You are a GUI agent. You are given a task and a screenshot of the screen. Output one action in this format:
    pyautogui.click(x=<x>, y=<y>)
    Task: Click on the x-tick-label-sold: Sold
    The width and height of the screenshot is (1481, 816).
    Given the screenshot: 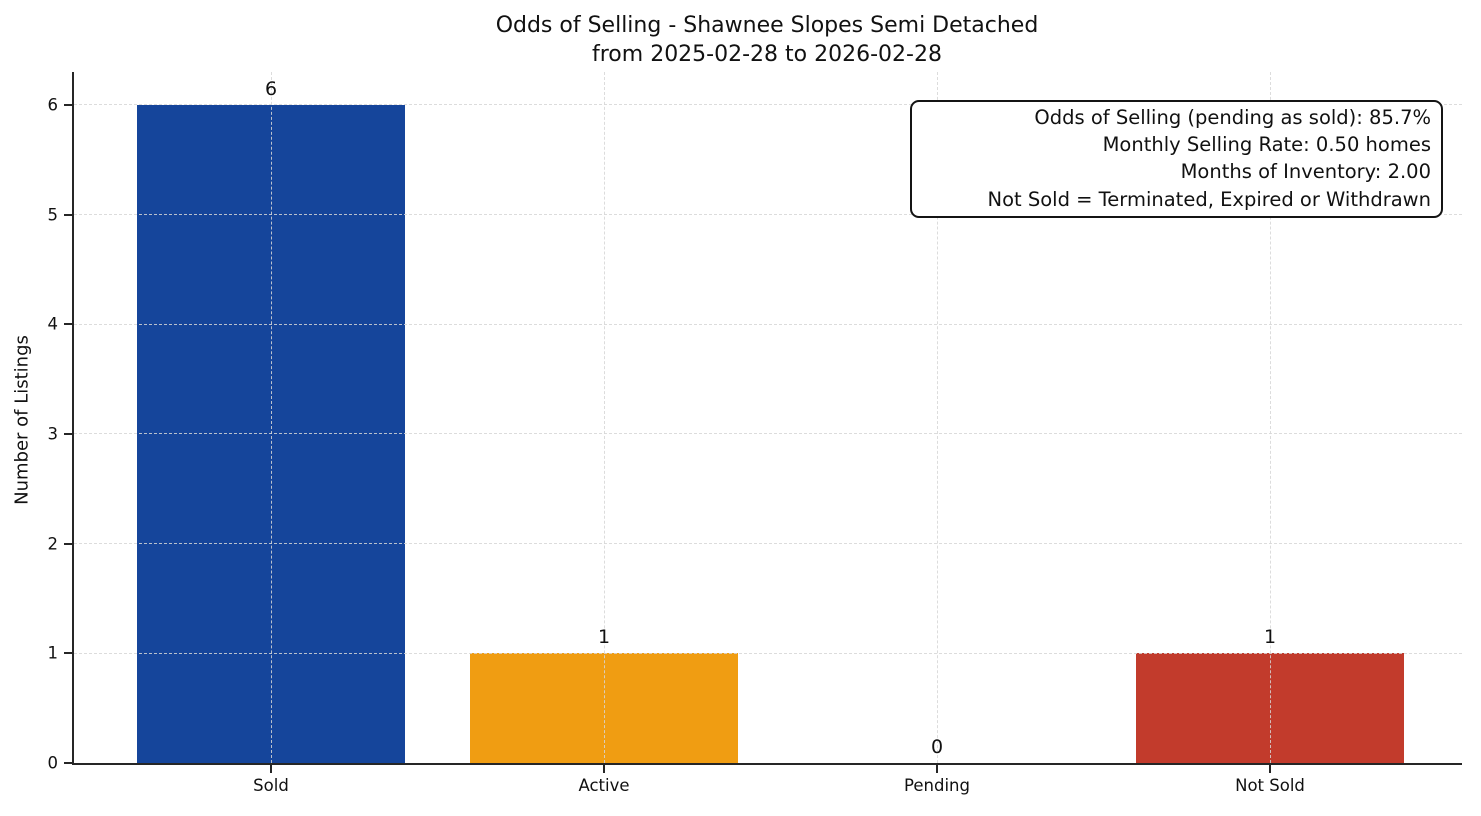 What is the action you would take?
    pyautogui.click(x=271, y=785)
    